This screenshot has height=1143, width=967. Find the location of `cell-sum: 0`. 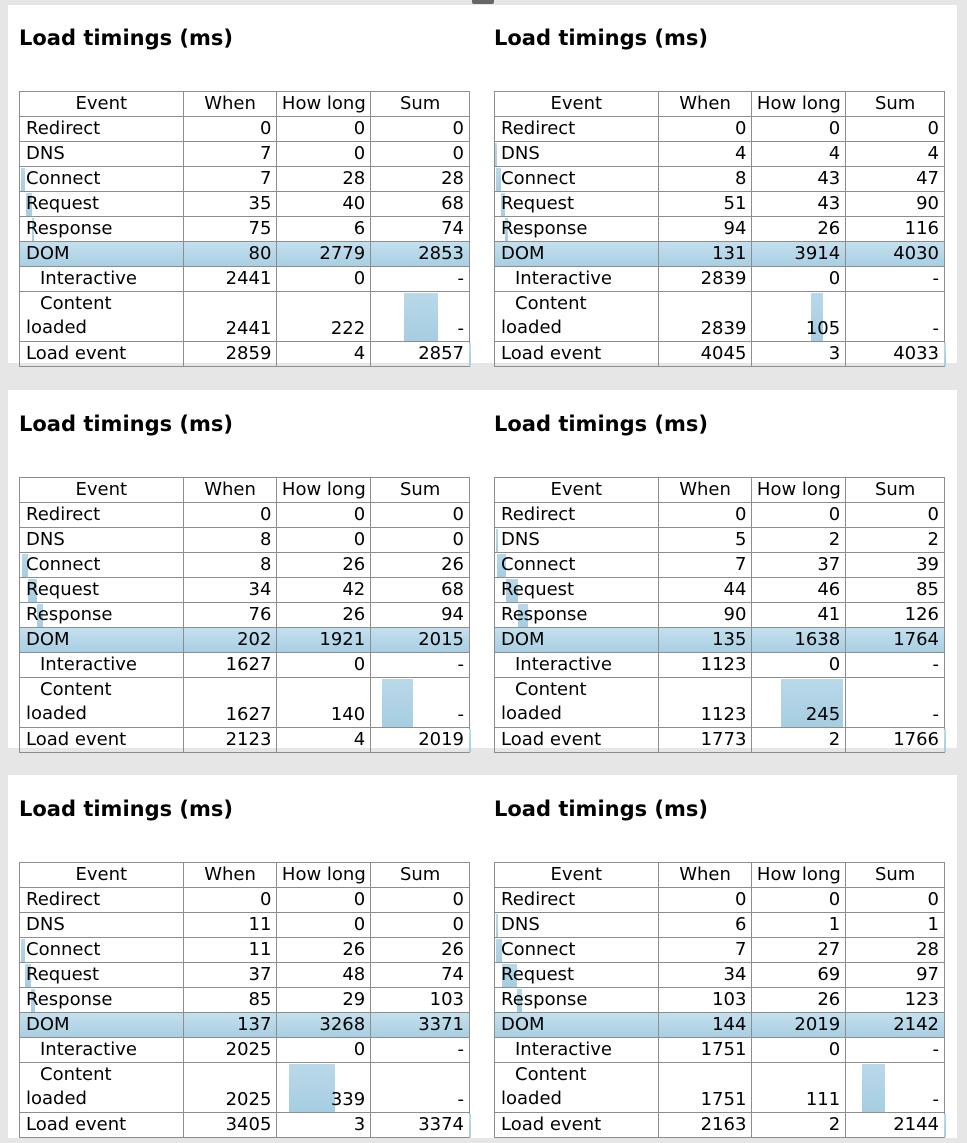

cell-sum: 0 is located at coordinates (420, 154).